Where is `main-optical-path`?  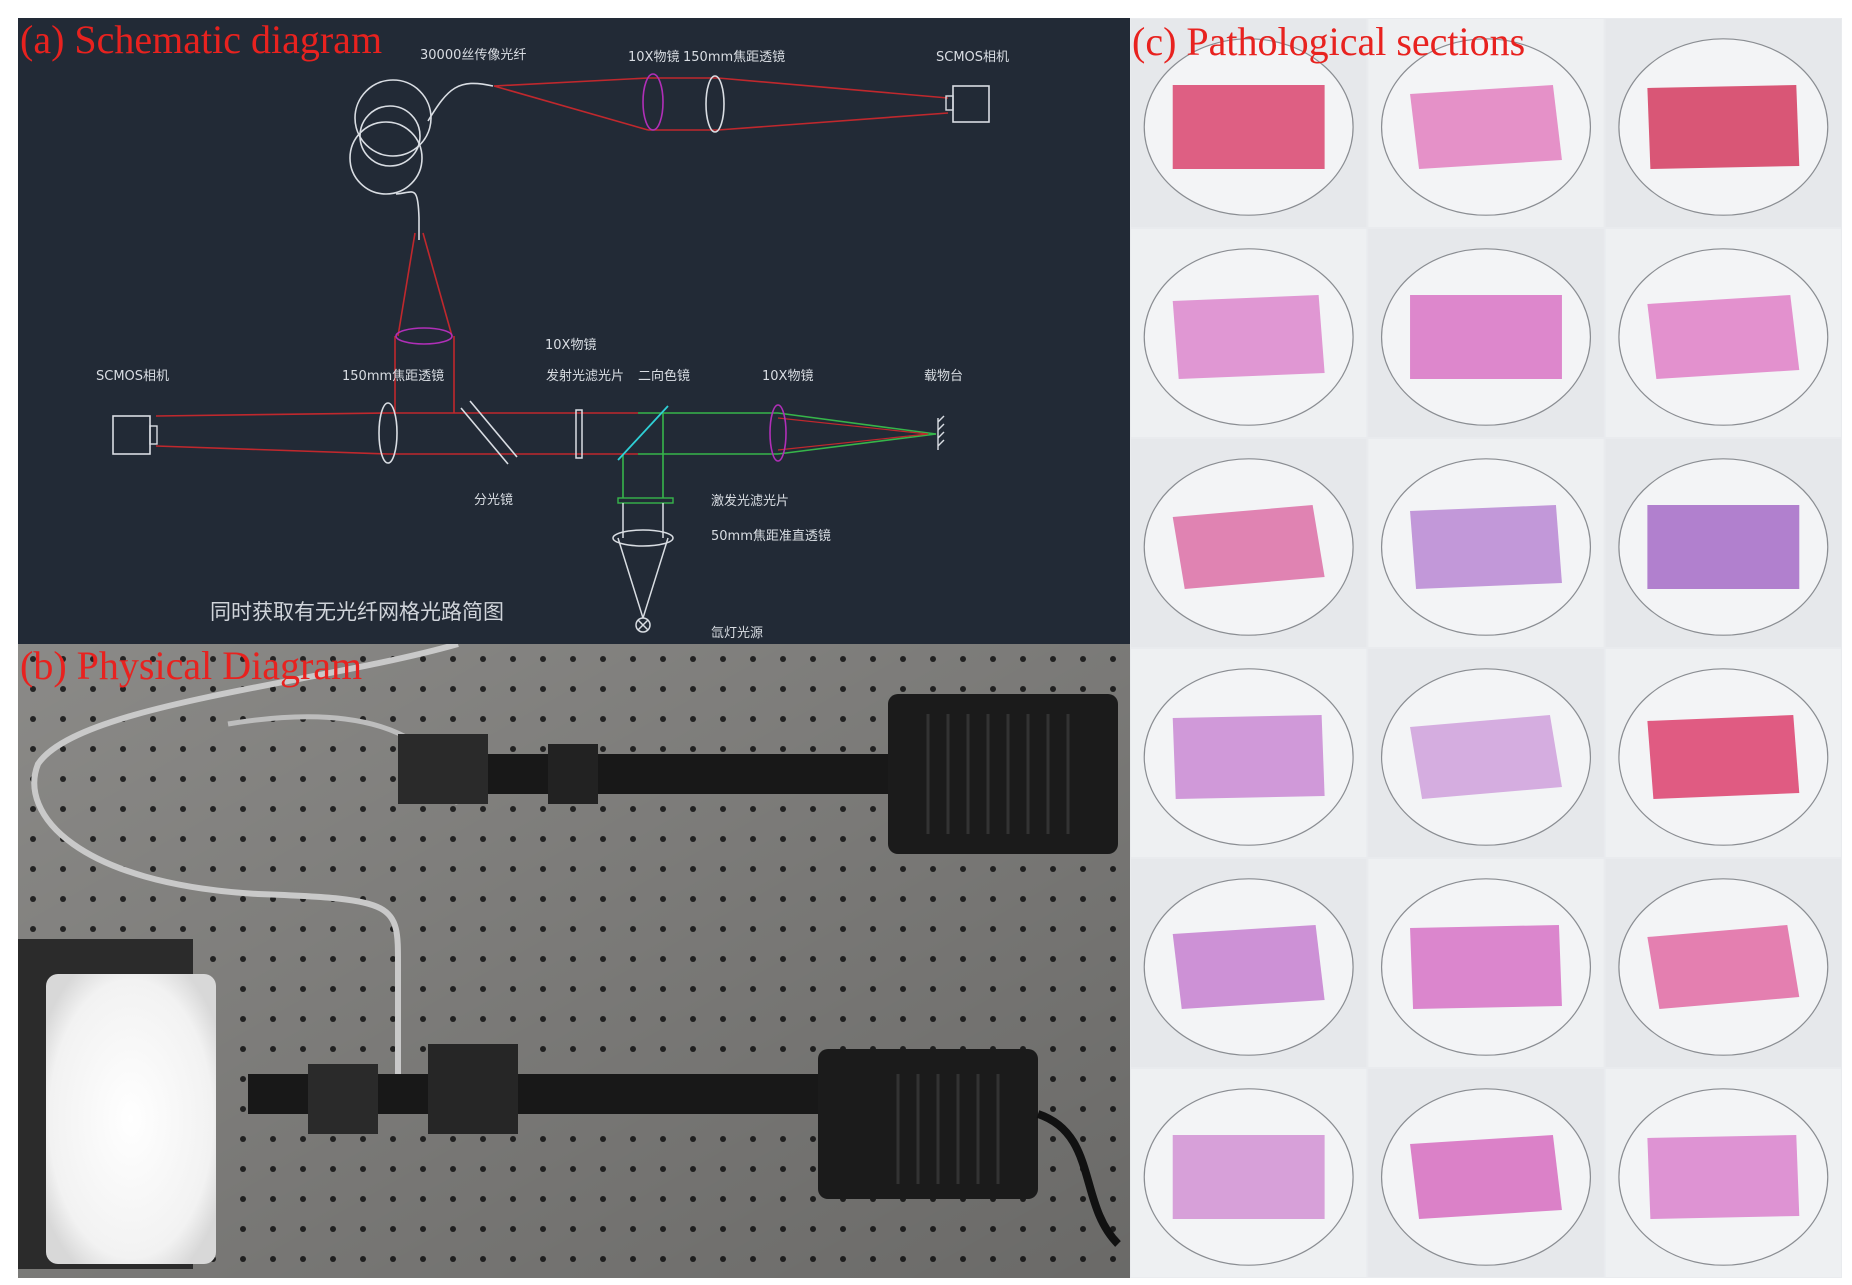
main-optical-path is located at coordinates (396, 433).